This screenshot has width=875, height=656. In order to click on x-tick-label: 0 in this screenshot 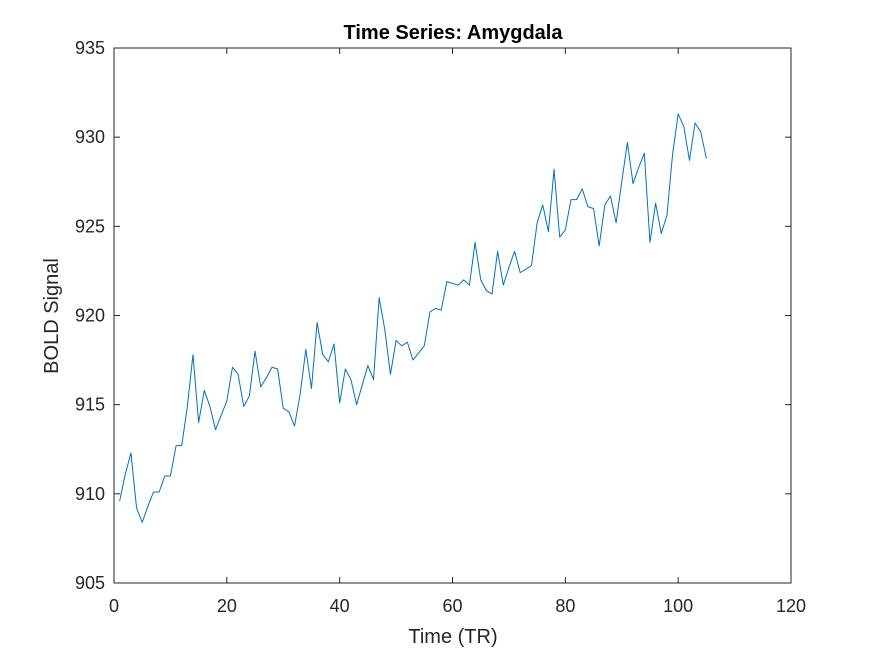, I will do `click(114, 606)`.